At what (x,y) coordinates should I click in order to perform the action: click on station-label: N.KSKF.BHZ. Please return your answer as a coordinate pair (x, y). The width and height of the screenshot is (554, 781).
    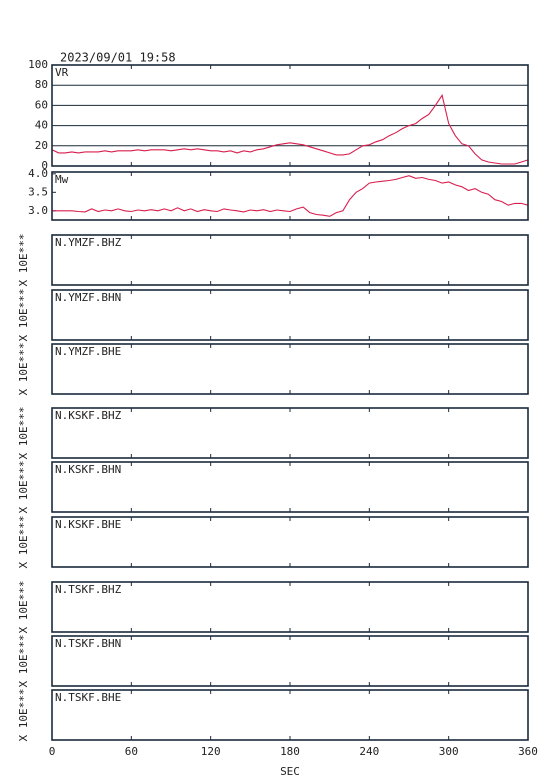
    Looking at the image, I should click on (88, 415).